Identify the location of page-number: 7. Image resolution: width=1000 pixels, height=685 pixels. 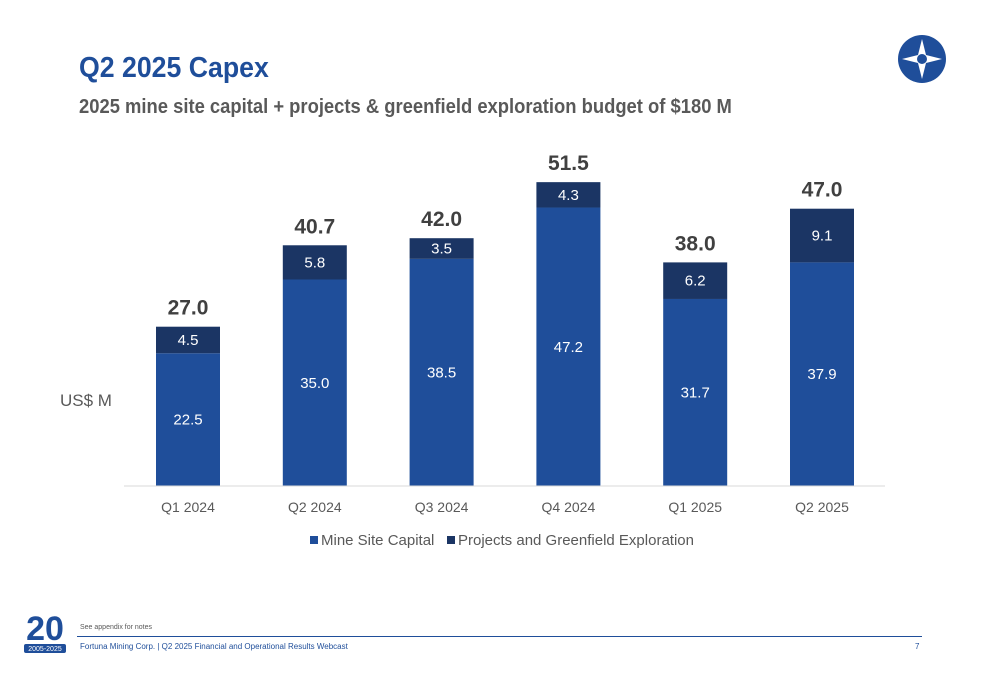
(917, 646).